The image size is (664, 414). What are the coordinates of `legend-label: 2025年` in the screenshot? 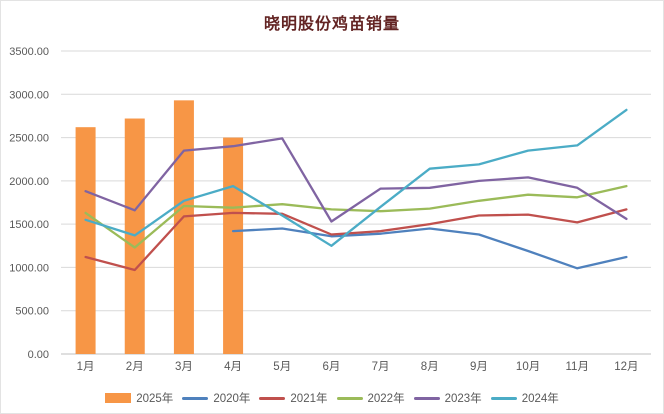 It's located at (155, 399).